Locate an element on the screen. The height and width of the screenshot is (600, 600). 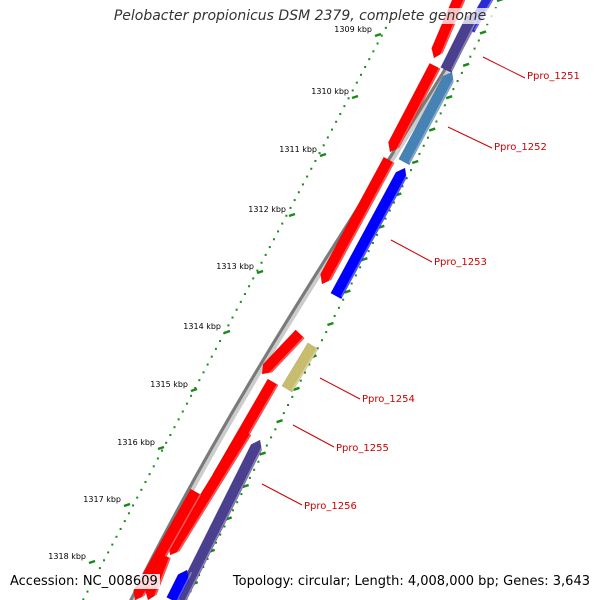
kbp-tick-label: 1309 kbp is located at coordinates (353, 29).